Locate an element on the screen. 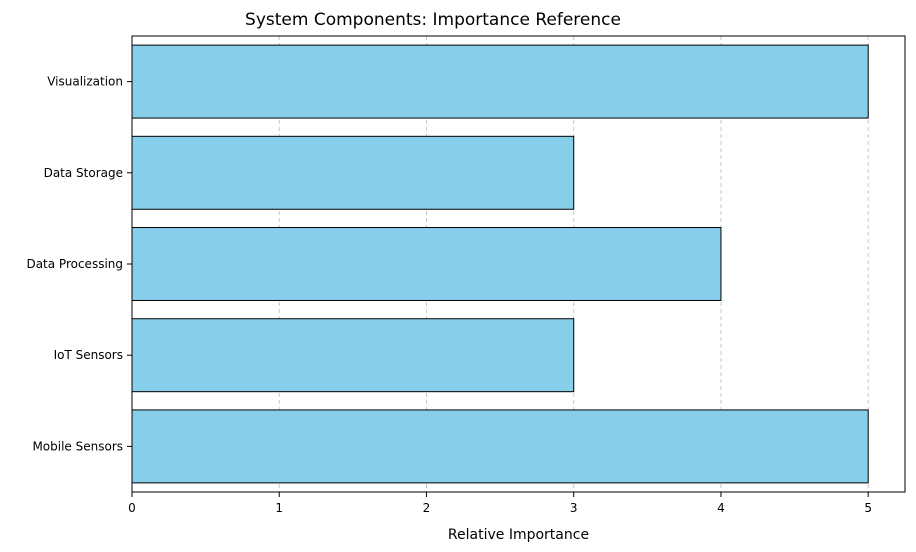  bar-iot-sensors is located at coordinates (353, 355).